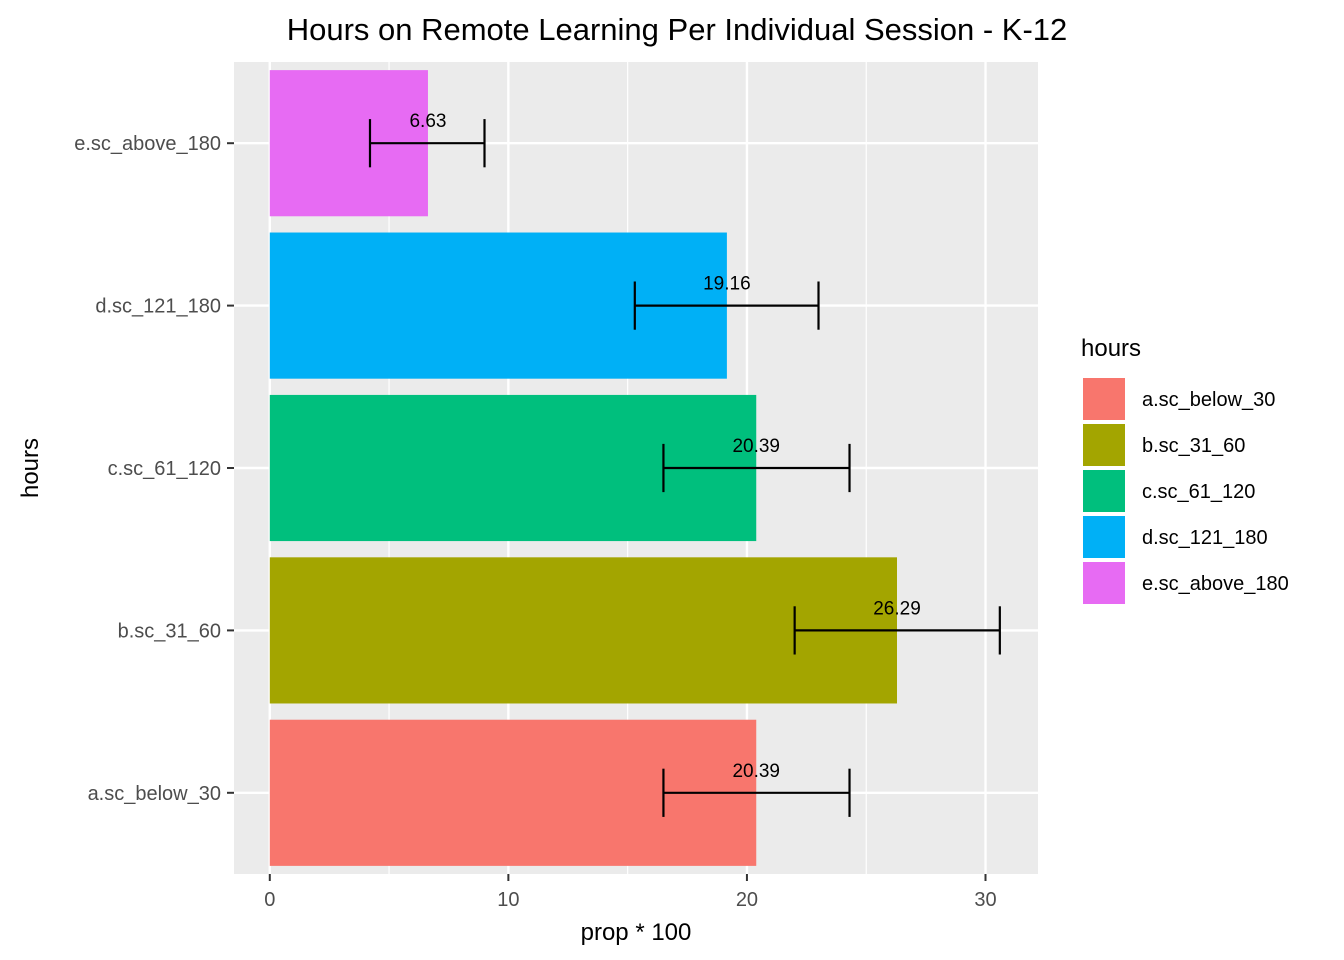  Describe the element at coordinates (1111, 348) in the screenshot. I see `legend-title: hours` at that location.